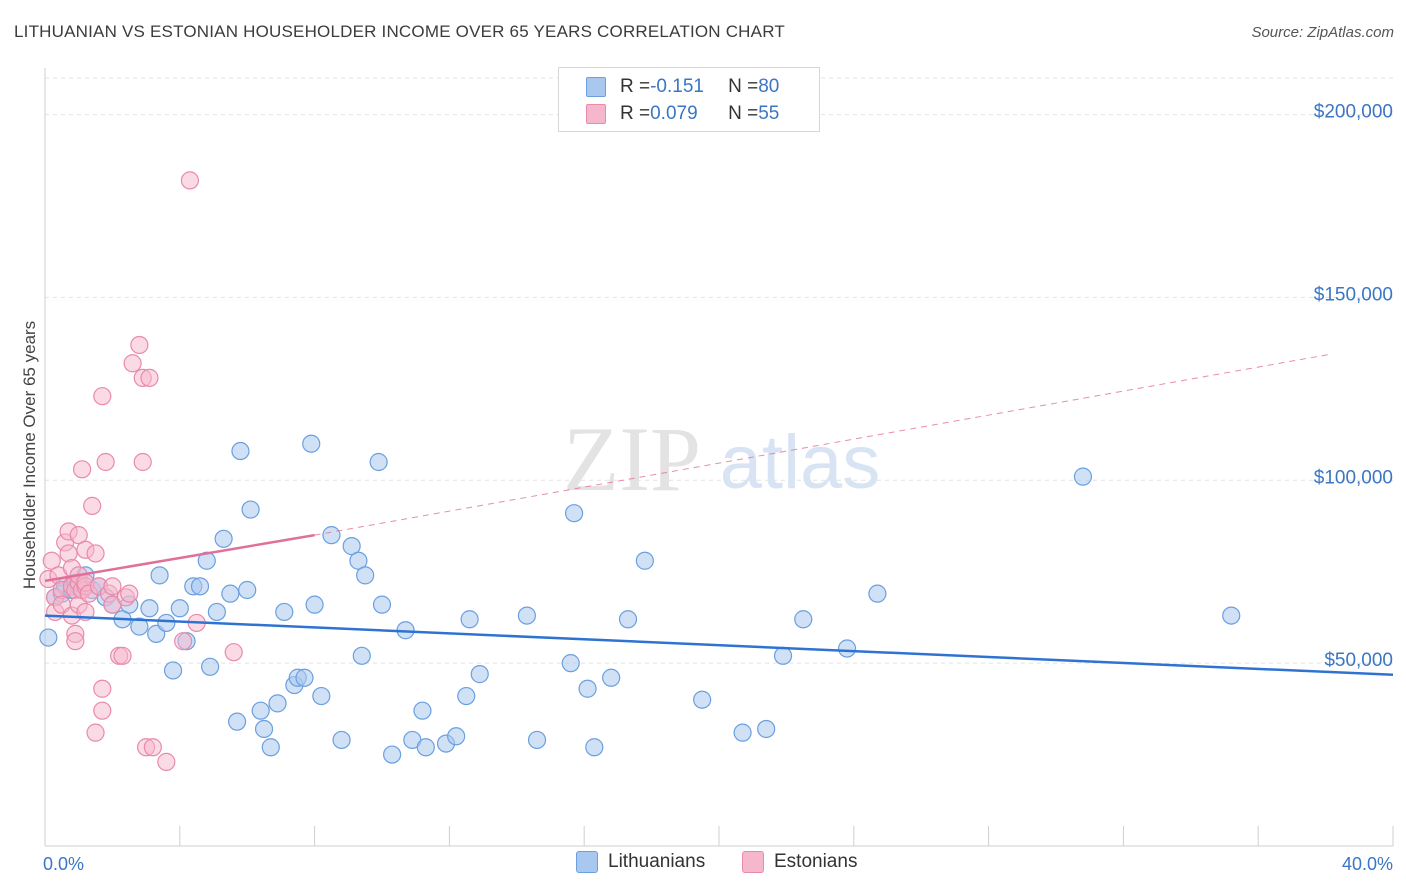  I want to click on watermark-zip: ZIP, so click(632, 459).